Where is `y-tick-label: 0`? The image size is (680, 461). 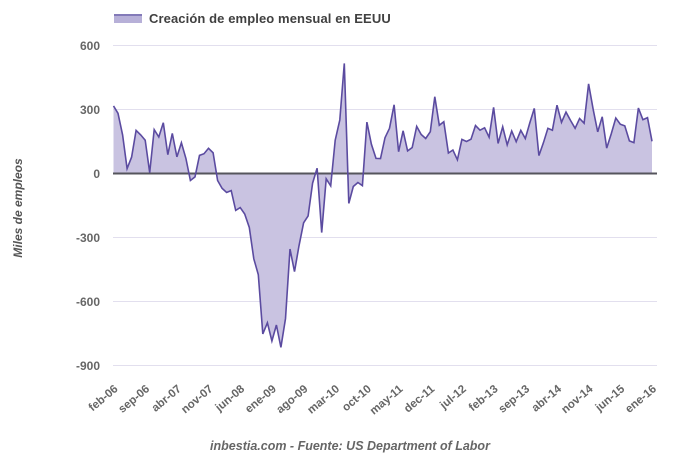
y-tick-label: 0 is located at coordinates (96, 174).